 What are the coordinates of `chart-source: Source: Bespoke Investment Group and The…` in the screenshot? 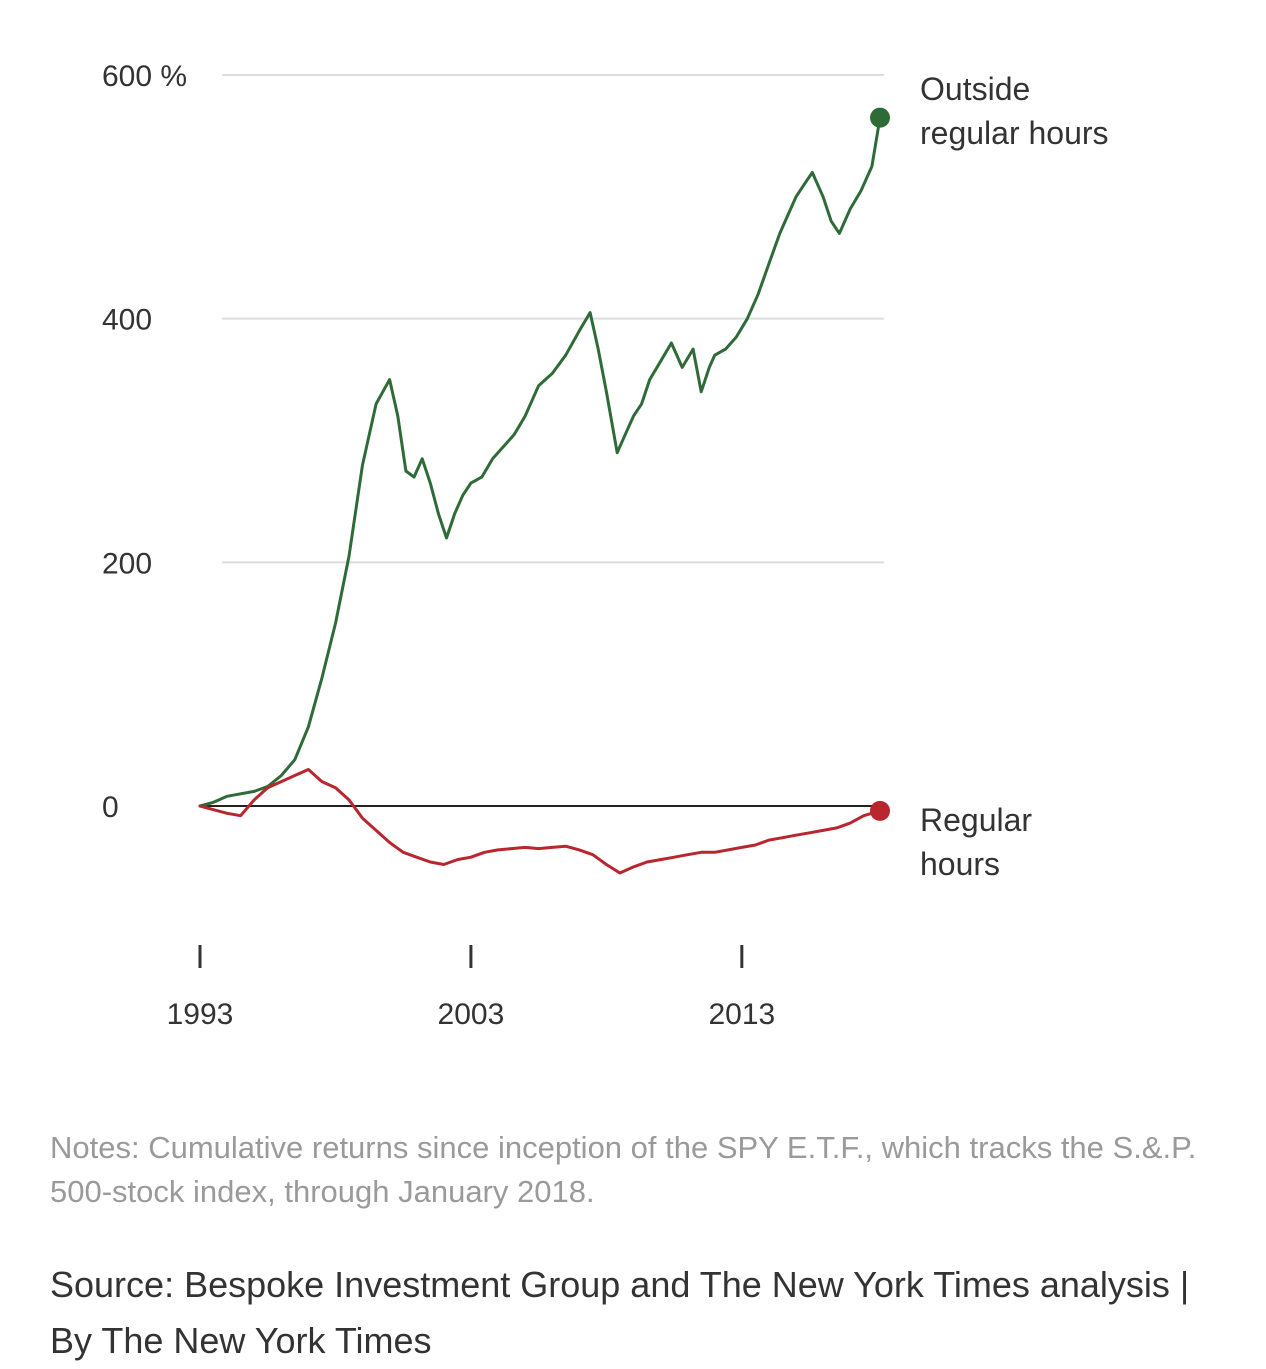 It's located at (620, 1312).